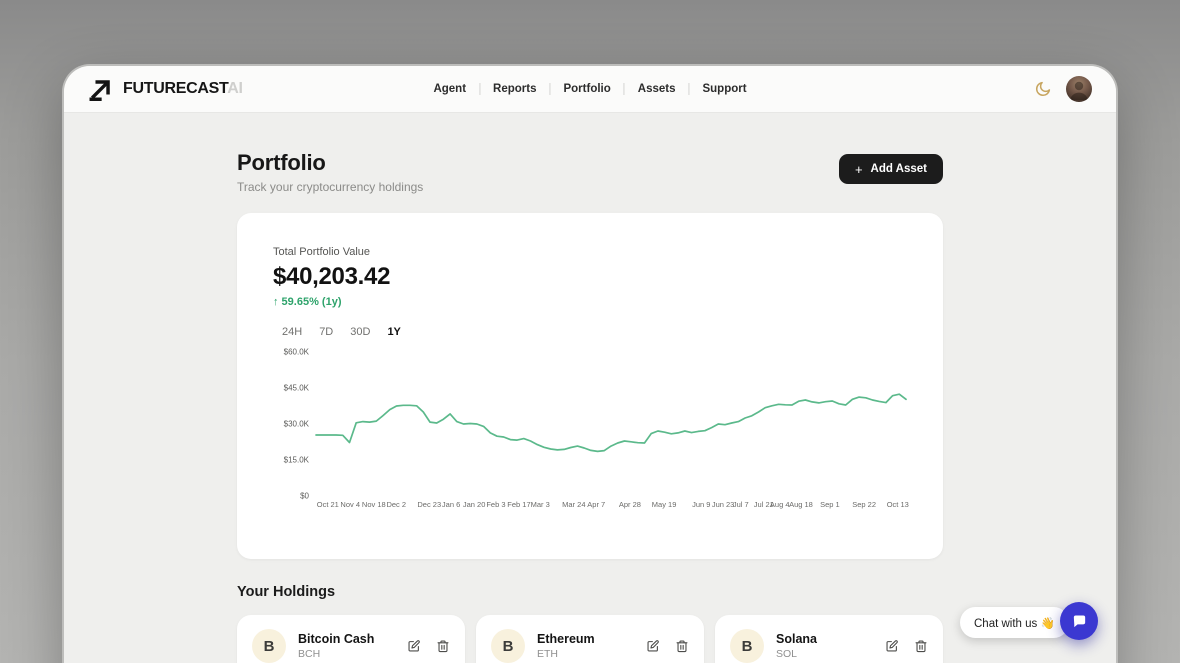 This screenshot has width=1180, height=663. I want to click on y-tick-label: $0, so click(304, 496).